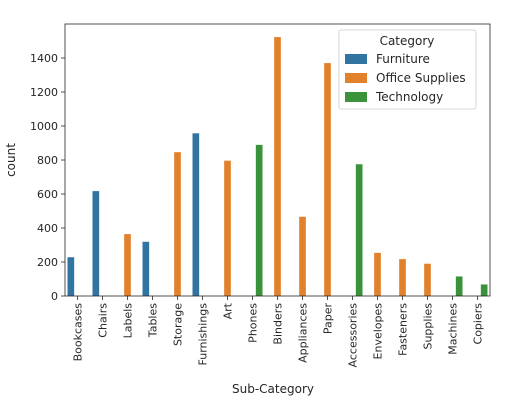 The width and height of the screenshot is (510, 406). What do you see at coordinates (421, 78) in the screenshot?
I see `legend-label: Office Supplies` at bounding box center [421, 78].